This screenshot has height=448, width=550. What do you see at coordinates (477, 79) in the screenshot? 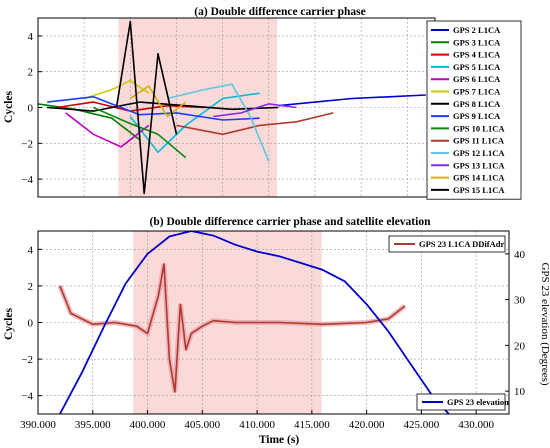
I see `legend-label: GPS 6 L1CA` at bounding box center [477, 79].